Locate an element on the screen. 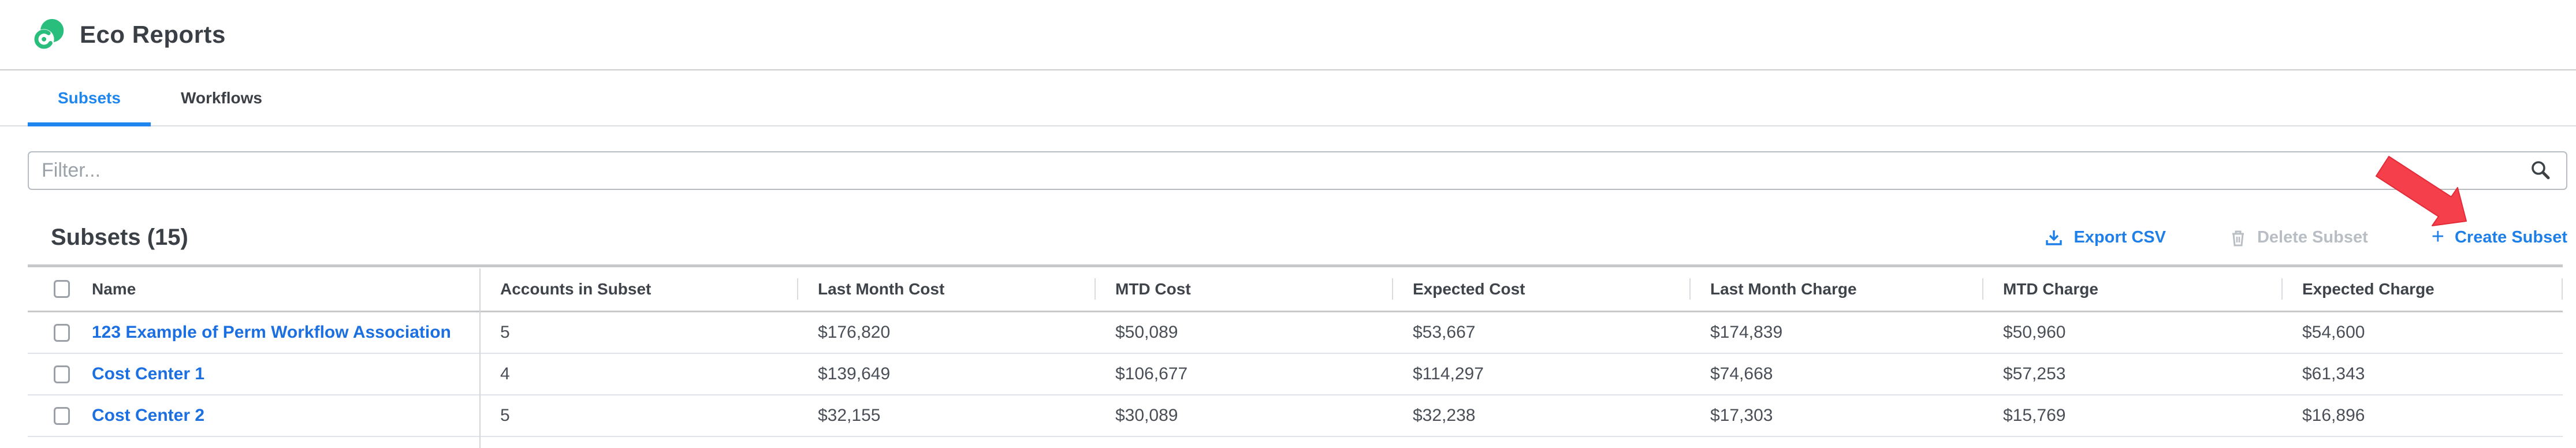  create-subset-button: + Create Subset is located at coordinates (2499, 236).